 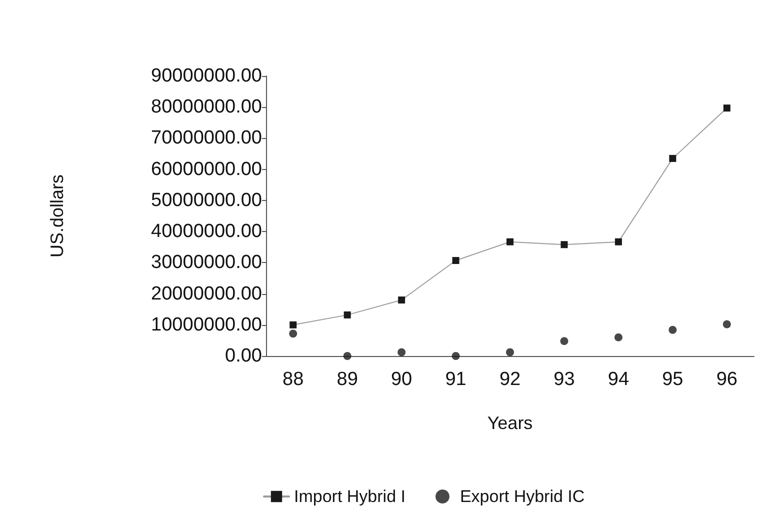 I want to click on x-tick-label: 96, so click(x=727, y=379).